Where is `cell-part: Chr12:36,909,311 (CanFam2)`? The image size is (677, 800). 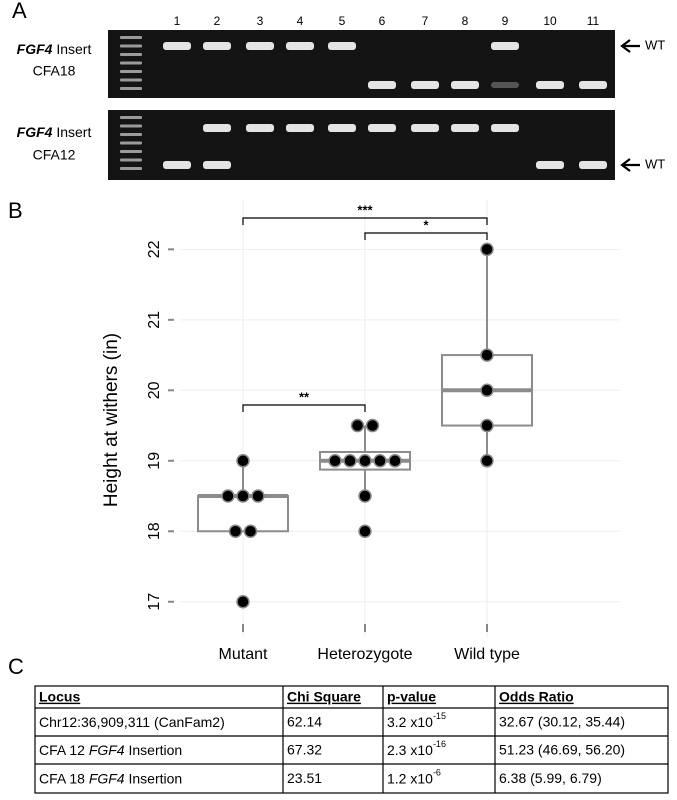
cell-part: Chr12:36,909,311 (CanFam2) is located at coordinates (132, 722).